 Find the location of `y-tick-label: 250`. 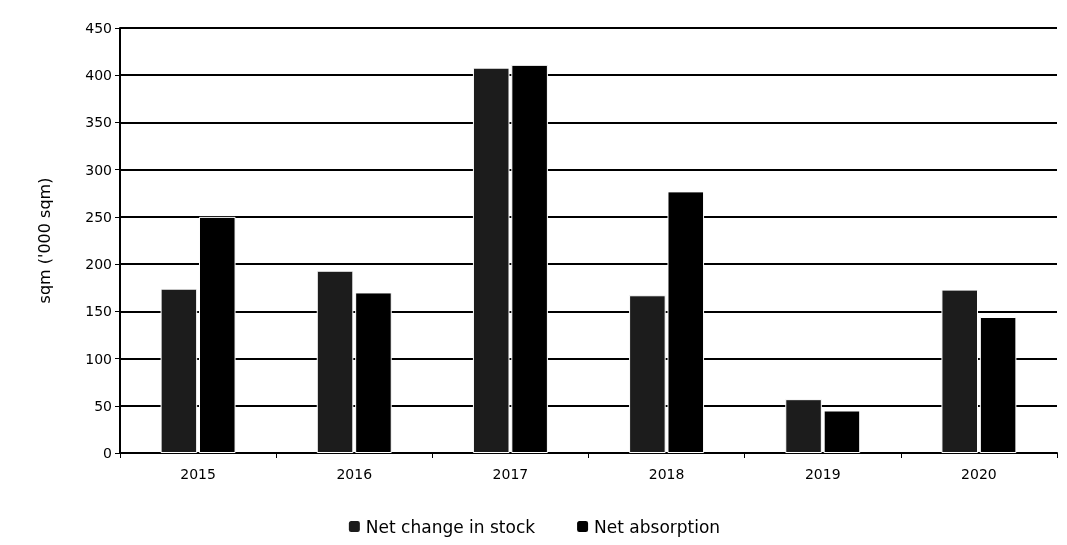

y-tick-label: 250 is located at coordinates (98, 216).